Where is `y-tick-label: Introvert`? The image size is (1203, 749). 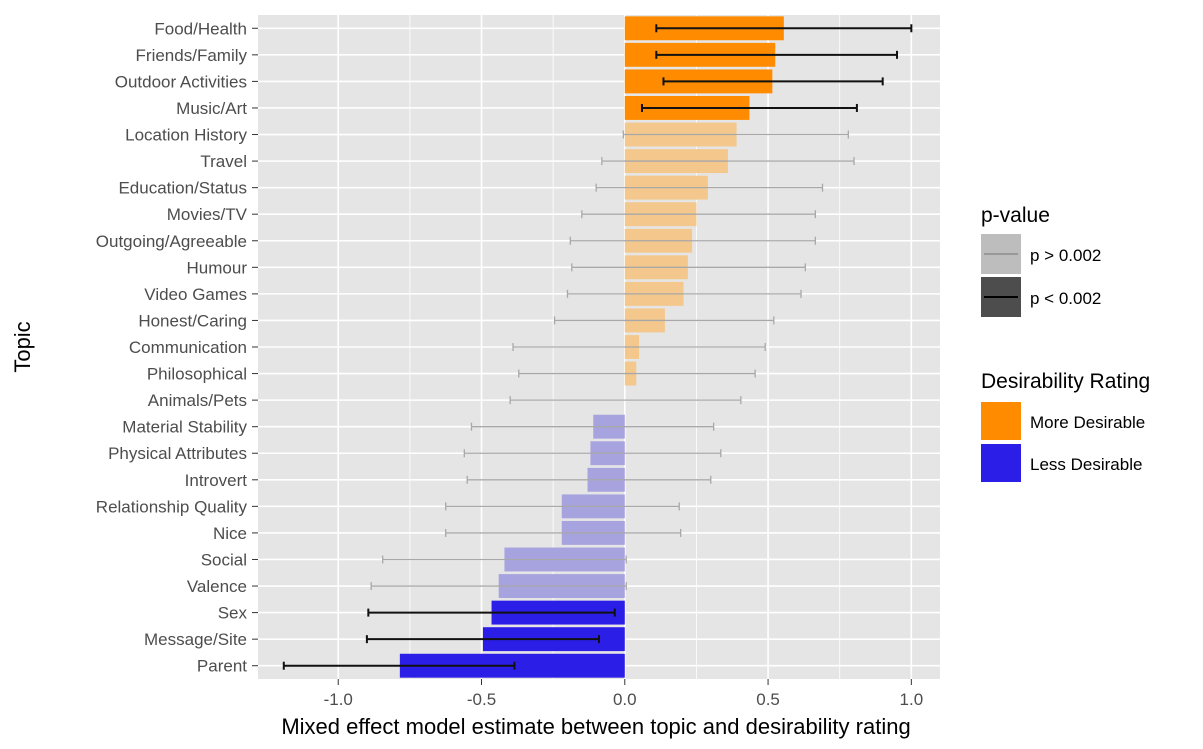
y-tick-label: Introvert is located at coordinates (216, 480).